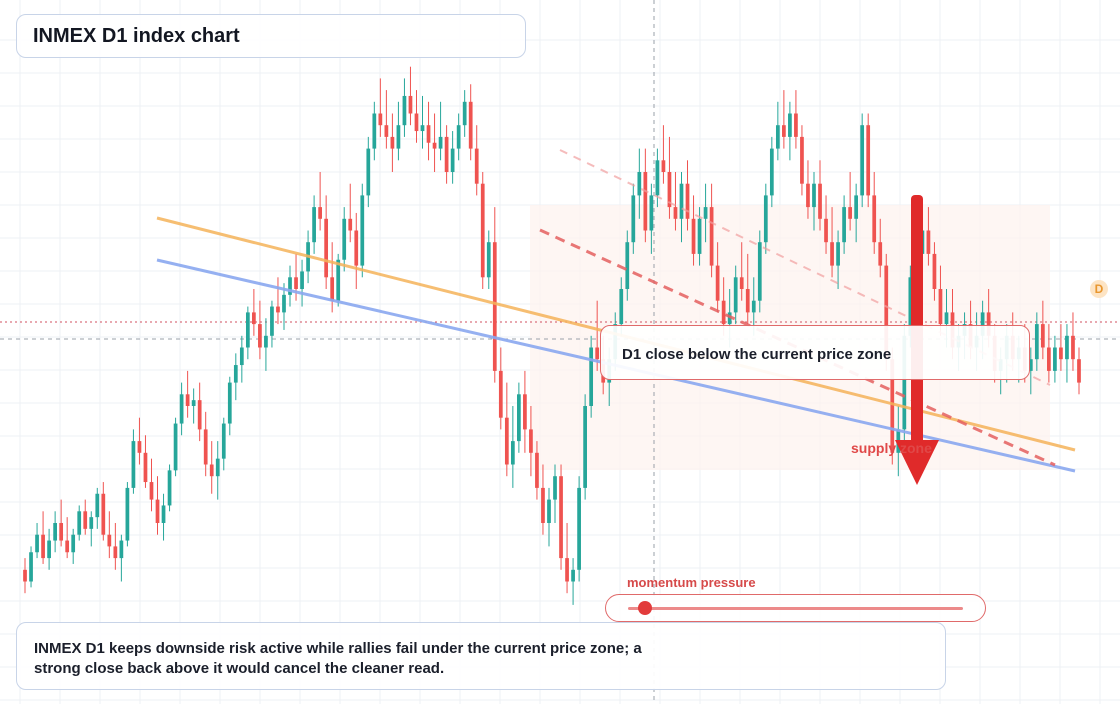 The width and height of the screenshot is (1120, 704). What do you see at coordinates (757, 354) in the screenshot?
I see `callout-text: D1 close below the current price zone` at bounding box center [757, 354].